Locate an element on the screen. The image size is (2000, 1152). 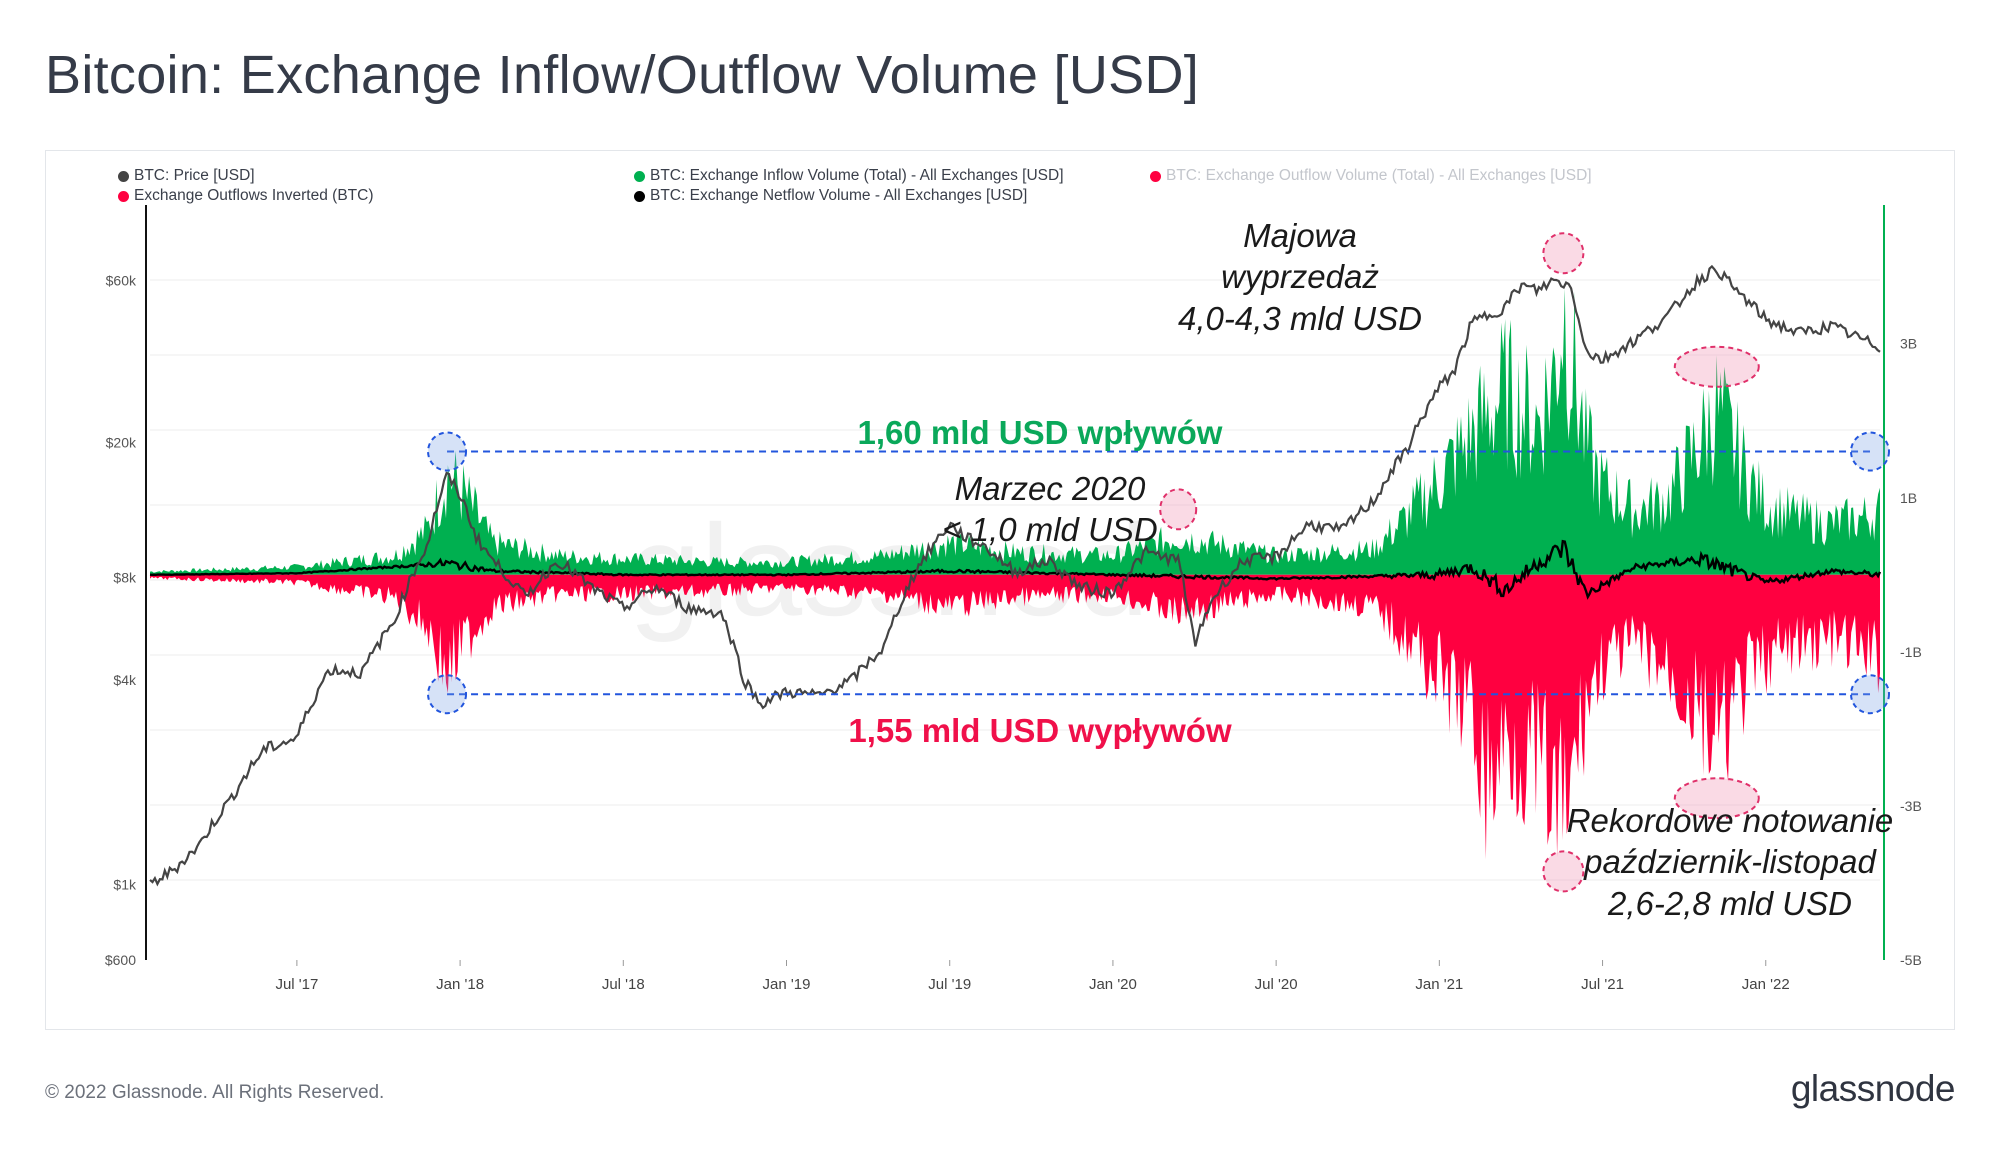
x-tick-label: Jul '20 is located at coordinates (1276, 984).